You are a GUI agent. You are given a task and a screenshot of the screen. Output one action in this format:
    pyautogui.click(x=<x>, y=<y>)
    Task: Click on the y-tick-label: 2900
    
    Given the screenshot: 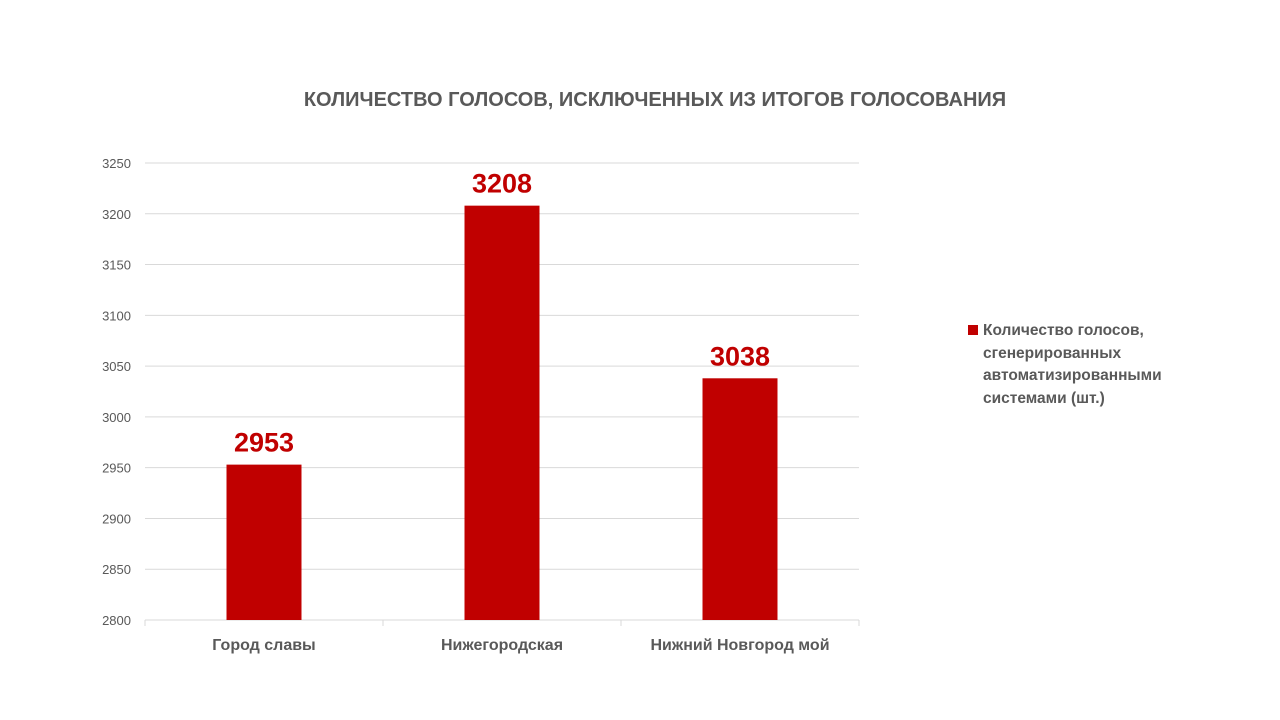 What is the action you would take?
    pyautogui.click(x=116, y=518)
    